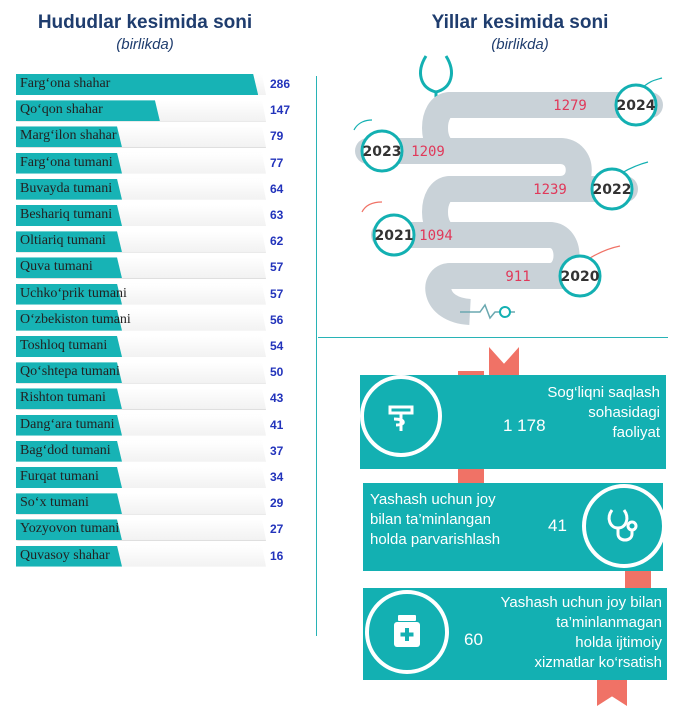 This screenshot has height=714, width=689. Describe the element at coordinates (557, 525) in the screenshot. I see `housing-care-value: 41` at that location.